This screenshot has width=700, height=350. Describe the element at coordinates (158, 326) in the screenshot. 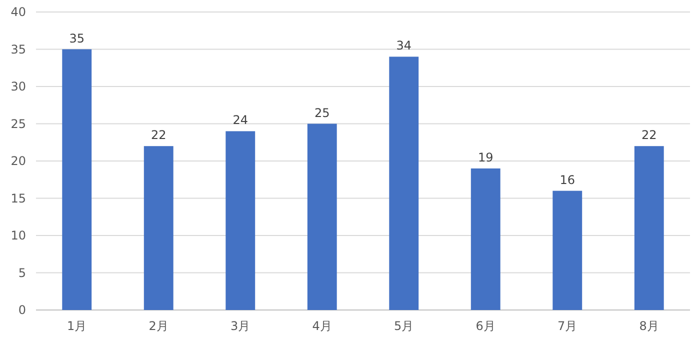

I see `x-tick-label: 2月` at that location.